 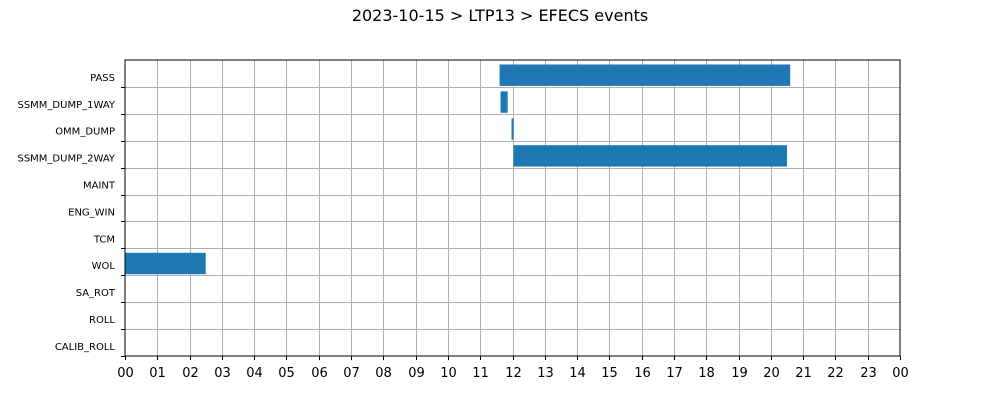 What do you see at coordinates (319, 373) in the screenshot?
I see `x-tick-label: 06` at bounding box center [319, 373].